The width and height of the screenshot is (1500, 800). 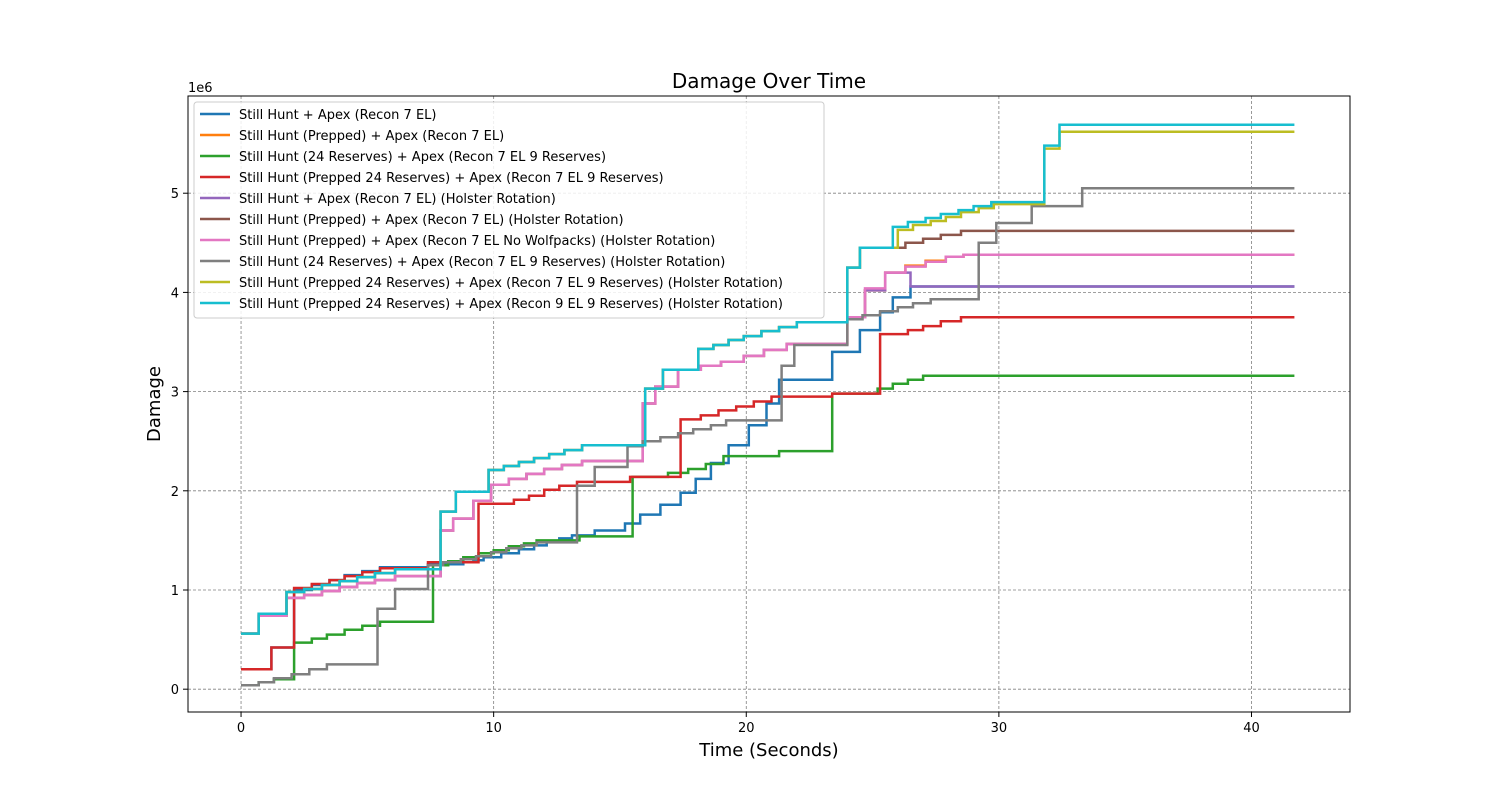 What do you see at coordinates (371, 136) in the screenshot?
I see `legend-label: Still Hunt (Prepped) + Apex (Recon 7 EL)` at bounding box center [371, 136].